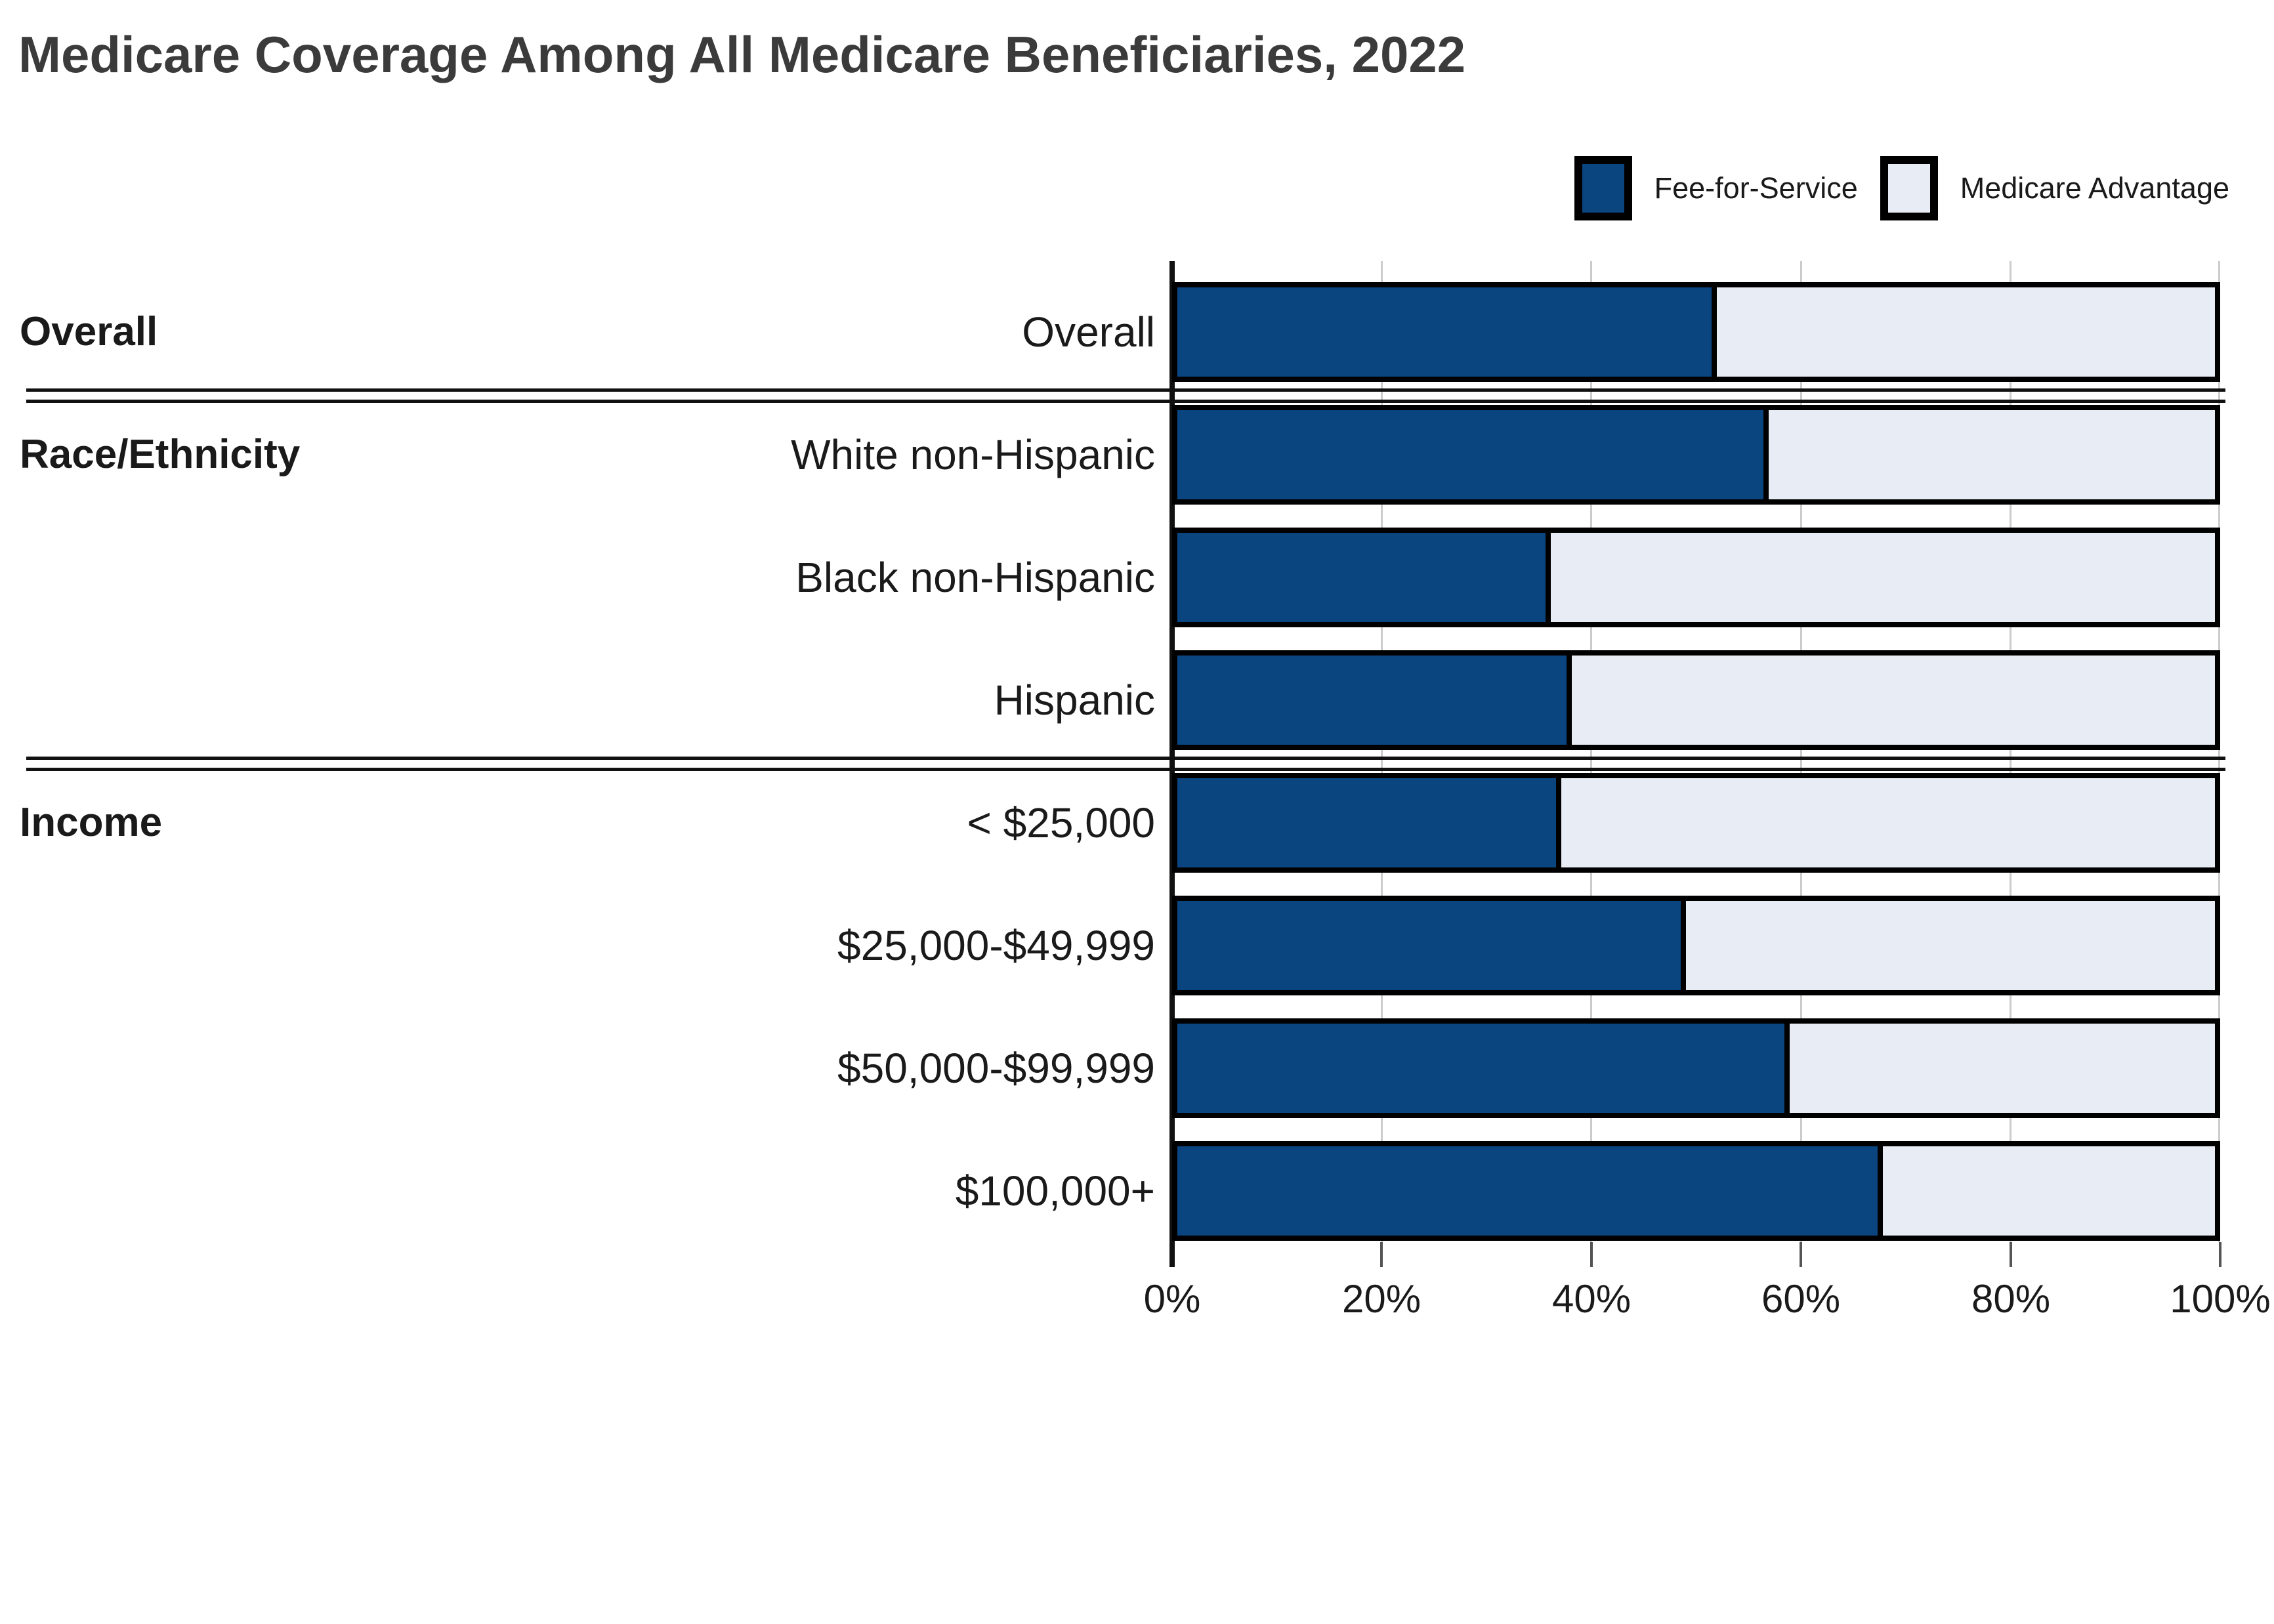  What do you see at coordinates (2011, 1299) in the screenshot?
I see `x-tick-label-80: 80%` at bounding box center [2011, 1299].